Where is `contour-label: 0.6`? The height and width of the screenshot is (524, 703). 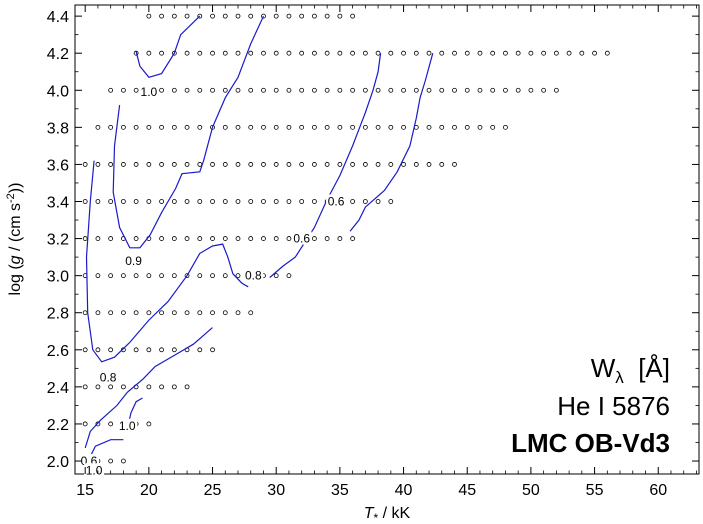
contour-label: 0.6 is located at coordinates (336, 201).